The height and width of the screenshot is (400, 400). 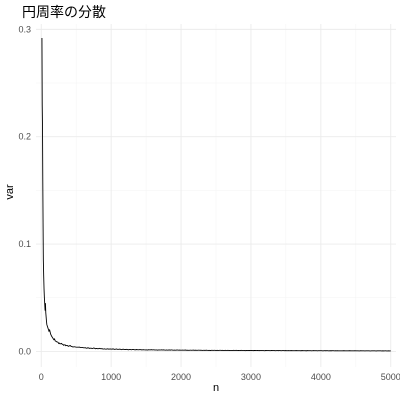 I want to click on x-tick-label: 0, so click(x=41, y=377).